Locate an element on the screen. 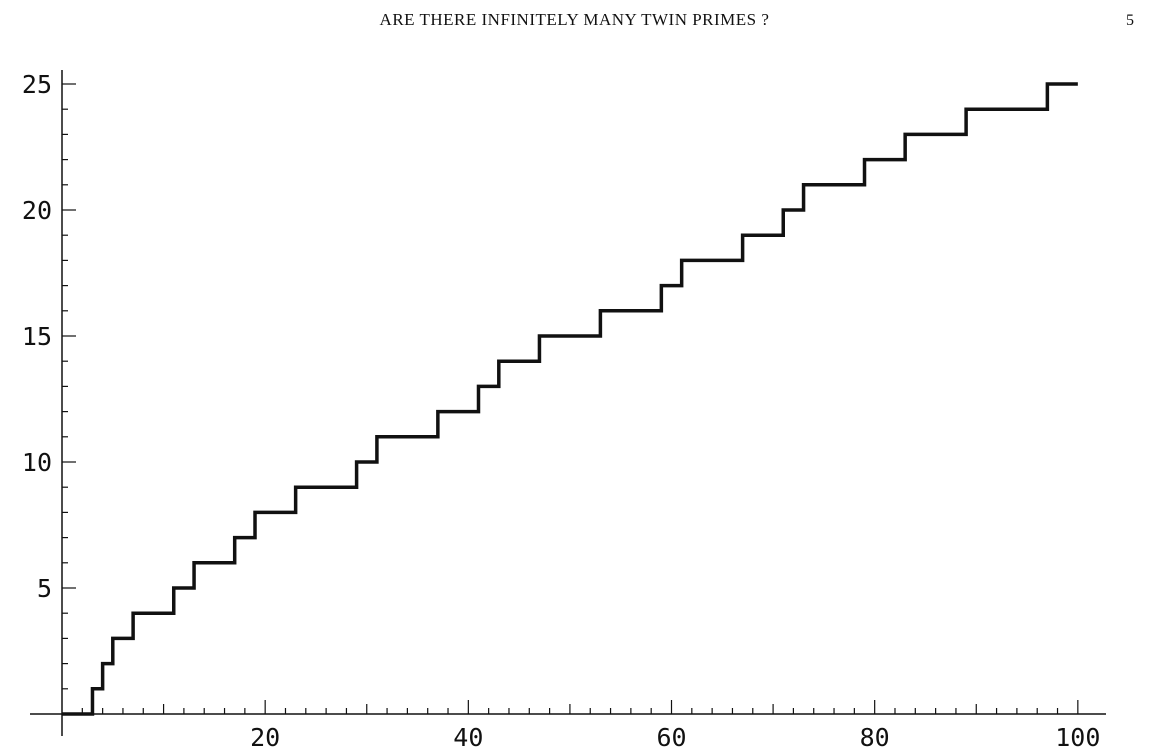  x-tick-label: 100 is located at coordinates (1077, 737).